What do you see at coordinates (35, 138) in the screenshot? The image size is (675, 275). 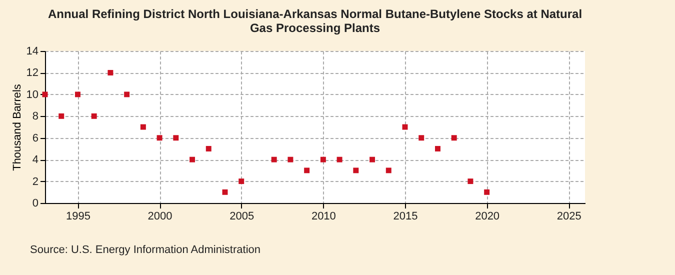 I see `y-tick-label: 6` at bounding box center [35, 138].